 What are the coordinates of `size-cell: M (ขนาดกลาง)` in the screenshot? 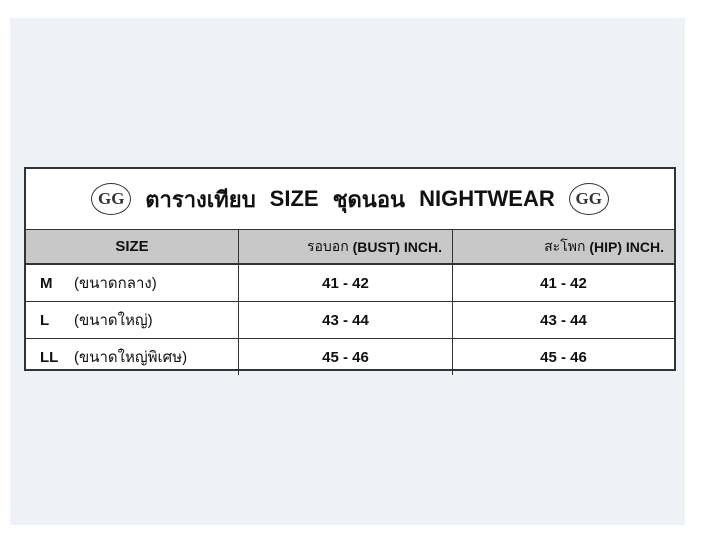 It's located at (132, 283).